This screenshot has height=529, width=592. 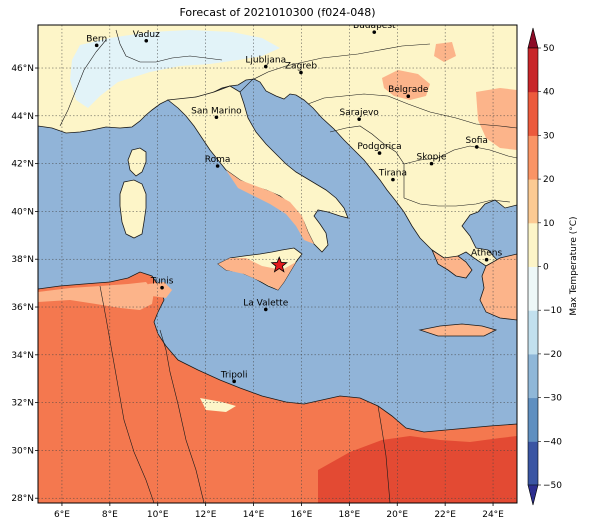 What do you see at coordinates (265, 61) in the screenshot?
I see `city-label: Ljubljana` at bounding box center [265, 61].